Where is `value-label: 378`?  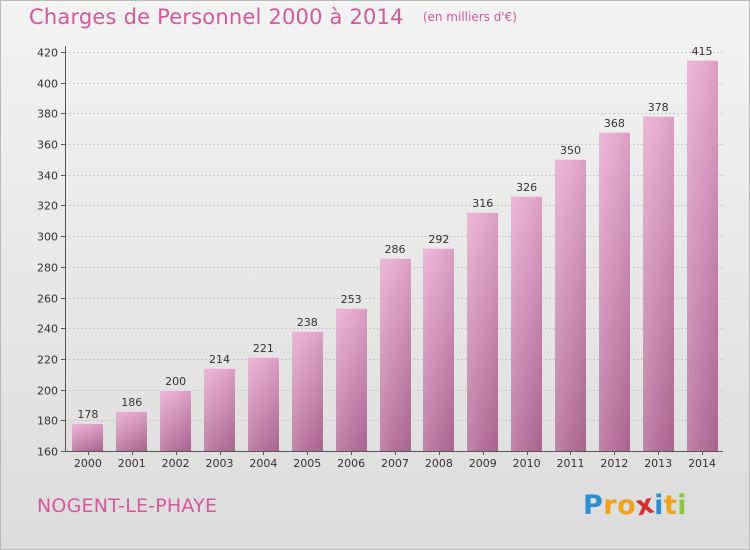
value-label: 378 is located at coordinates (658, 107).